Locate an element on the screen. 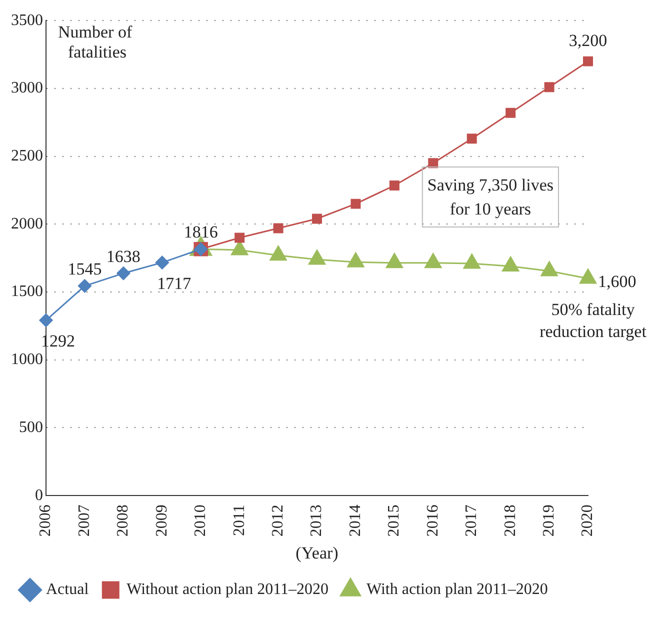 This screenshot has width=657, height=623. x-tick-label: 2008 is located at coordinates (123, 520).